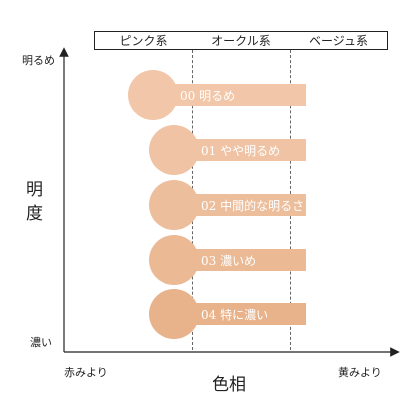 The image size is (416, 416). What do you see at coordinates (339, 40) in the screenshot?
I see `header-beige-category: ベージュ系` at bounding box center [339, 40].